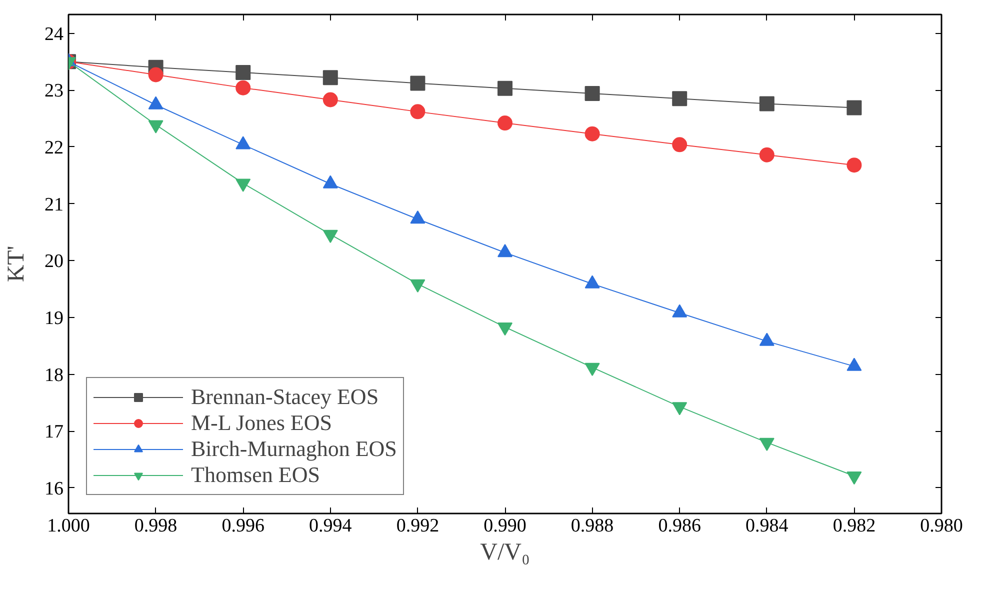 This screenshot has height=591, width=989. I want to click on y-tick-label: 16, so click(54, 489).